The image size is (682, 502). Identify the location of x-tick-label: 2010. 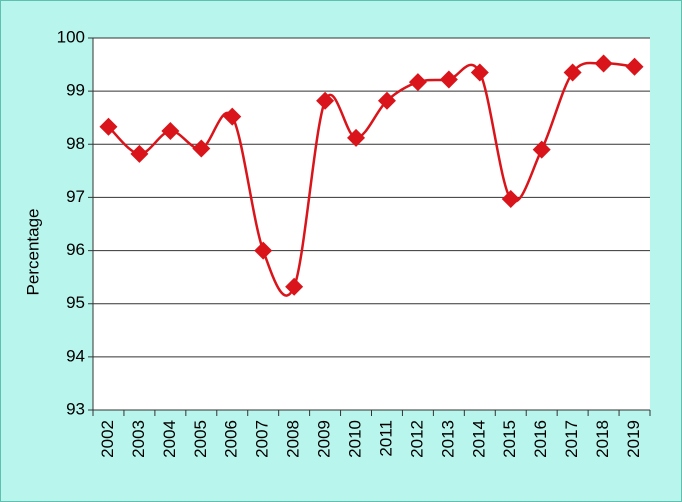
(355, 439).